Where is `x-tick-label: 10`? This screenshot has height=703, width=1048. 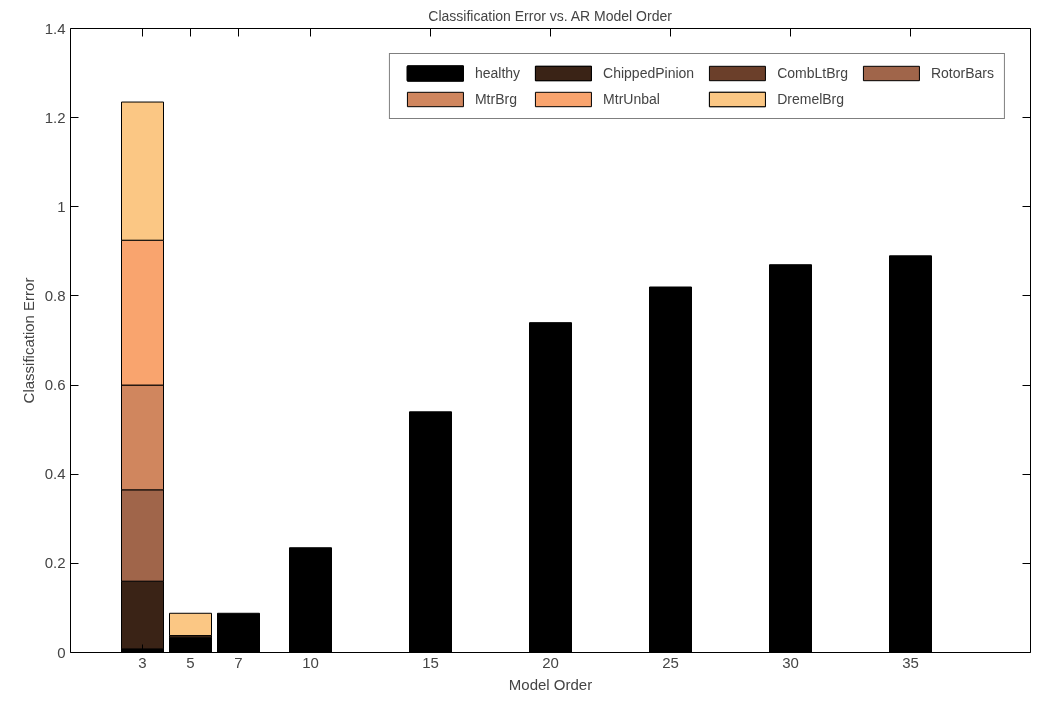 x-tick-label: 10 is located at coordinates (310, 662).